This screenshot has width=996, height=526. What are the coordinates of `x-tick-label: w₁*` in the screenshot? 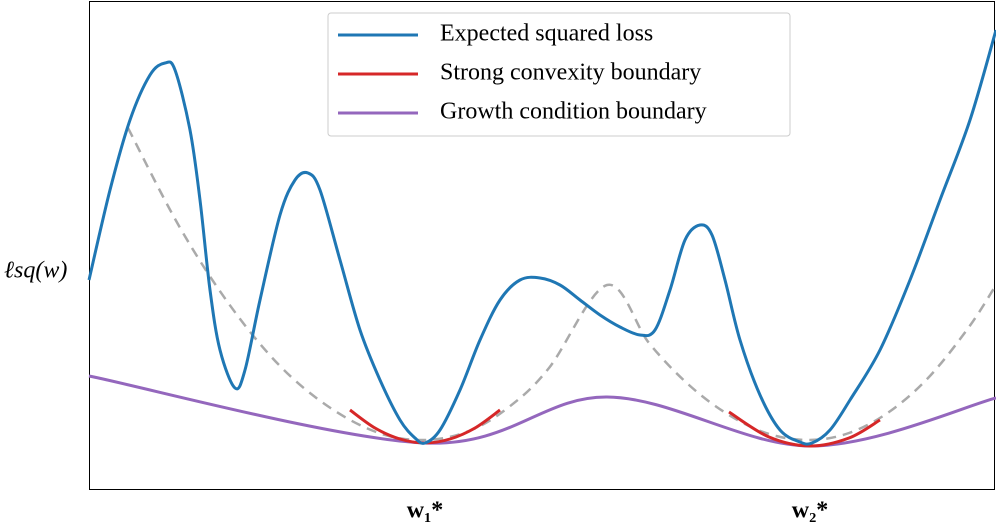 It's located at (425, 511).